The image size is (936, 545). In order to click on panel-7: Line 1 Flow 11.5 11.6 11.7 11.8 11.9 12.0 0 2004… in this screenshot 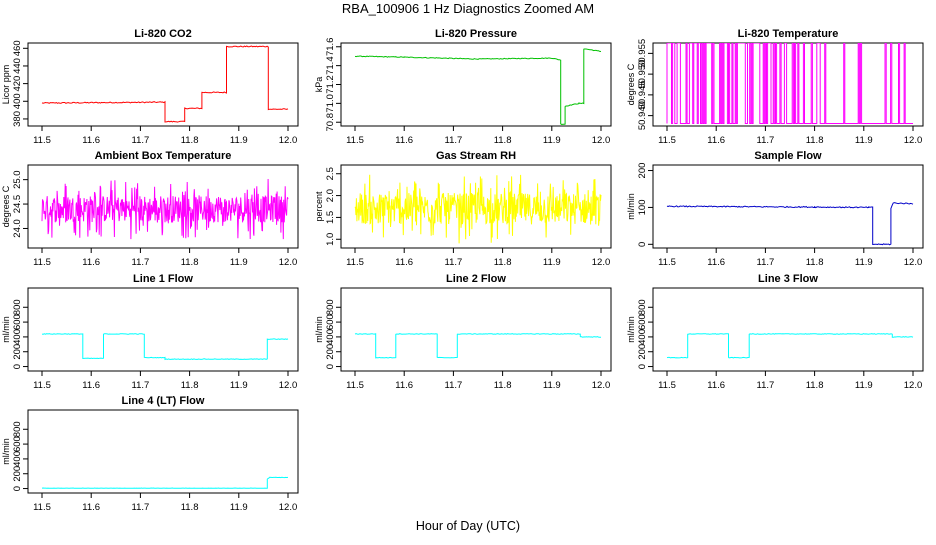, I will do `click(150, 332)`.